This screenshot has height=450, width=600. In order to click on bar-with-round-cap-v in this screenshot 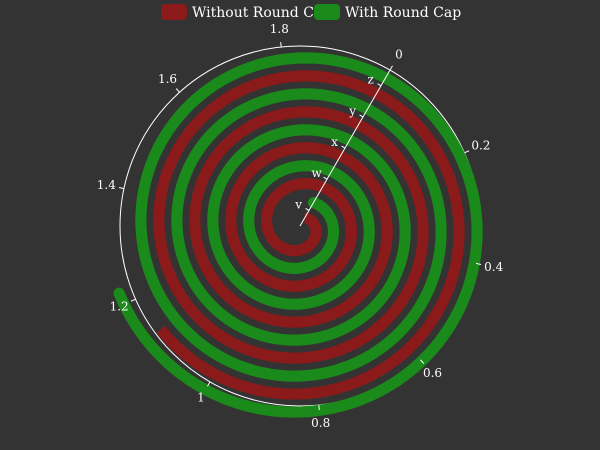, I will do `click(291, 217)`.